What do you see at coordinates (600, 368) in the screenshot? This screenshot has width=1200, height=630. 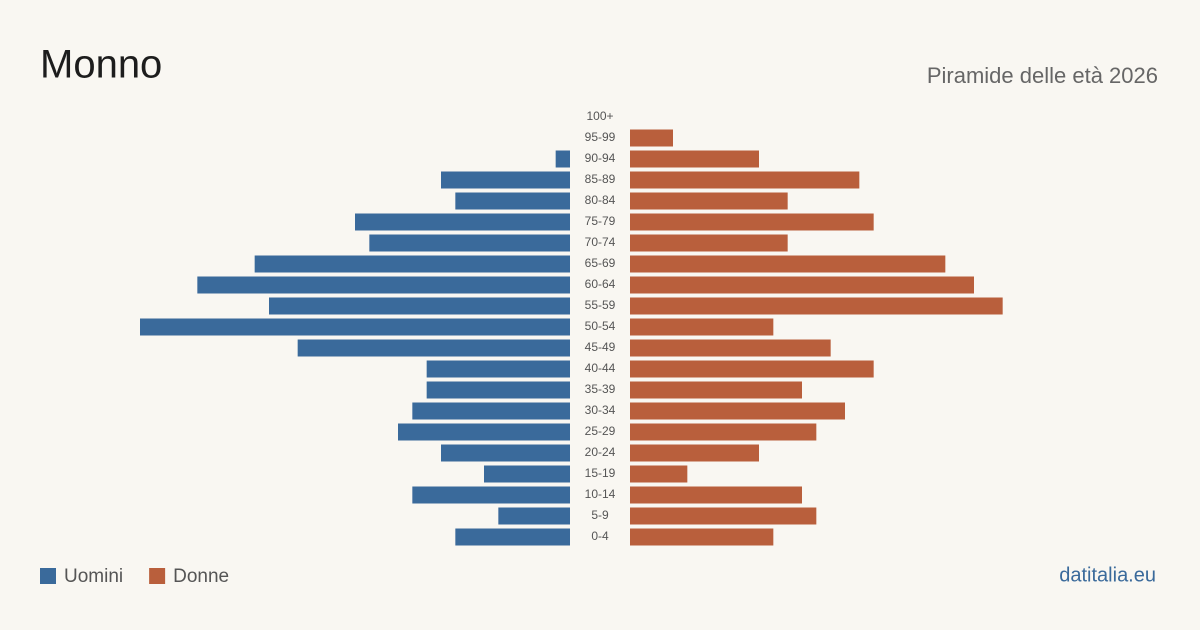 I see `category-label: 40-44` at bounding box center [600, 368].